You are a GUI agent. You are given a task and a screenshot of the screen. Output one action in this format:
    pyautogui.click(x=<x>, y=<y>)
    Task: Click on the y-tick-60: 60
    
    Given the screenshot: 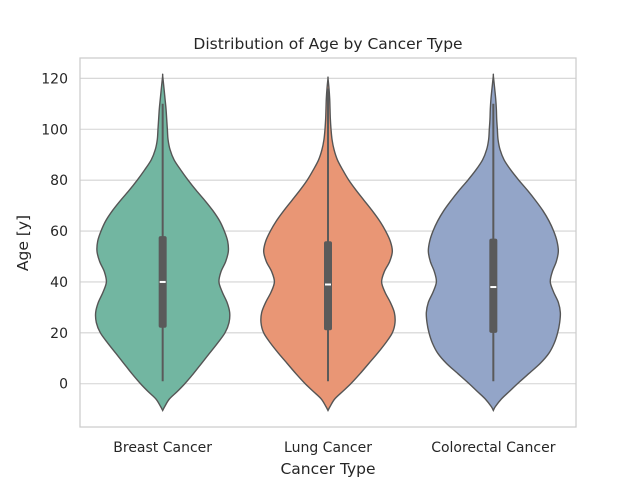 What is the action you would take?
    pyautogui.click(x=59, y=232)
    